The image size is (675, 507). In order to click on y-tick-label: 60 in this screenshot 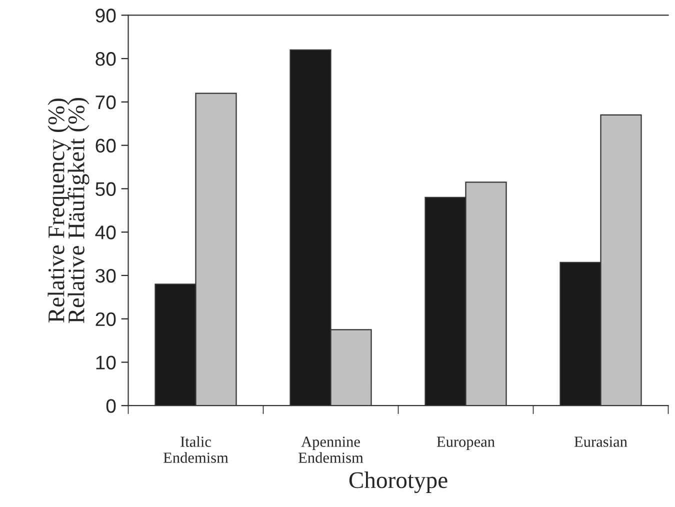, I will do `click(106, 145)`.